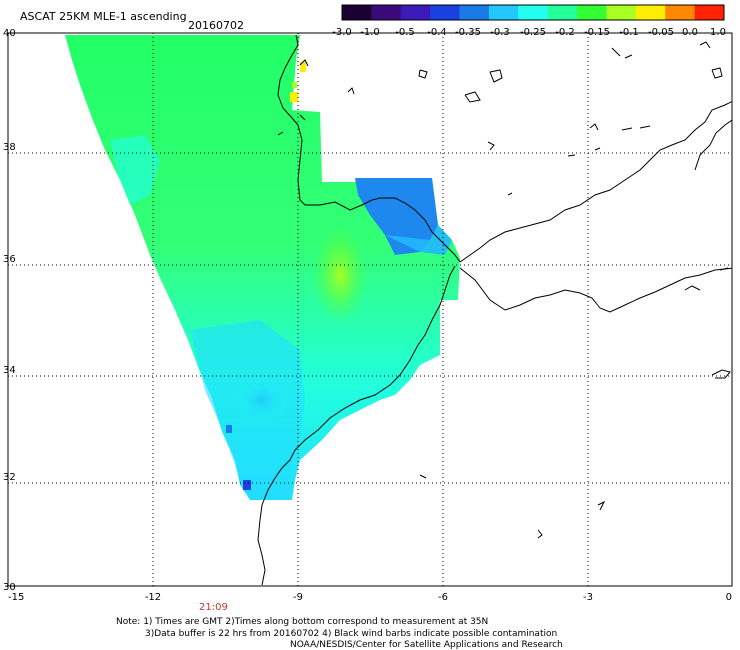 This screenshot has width=740, height=650. Describe the element at coordinates (396, 216) in the screenshot. I see `swath-blue-patch` at that location.